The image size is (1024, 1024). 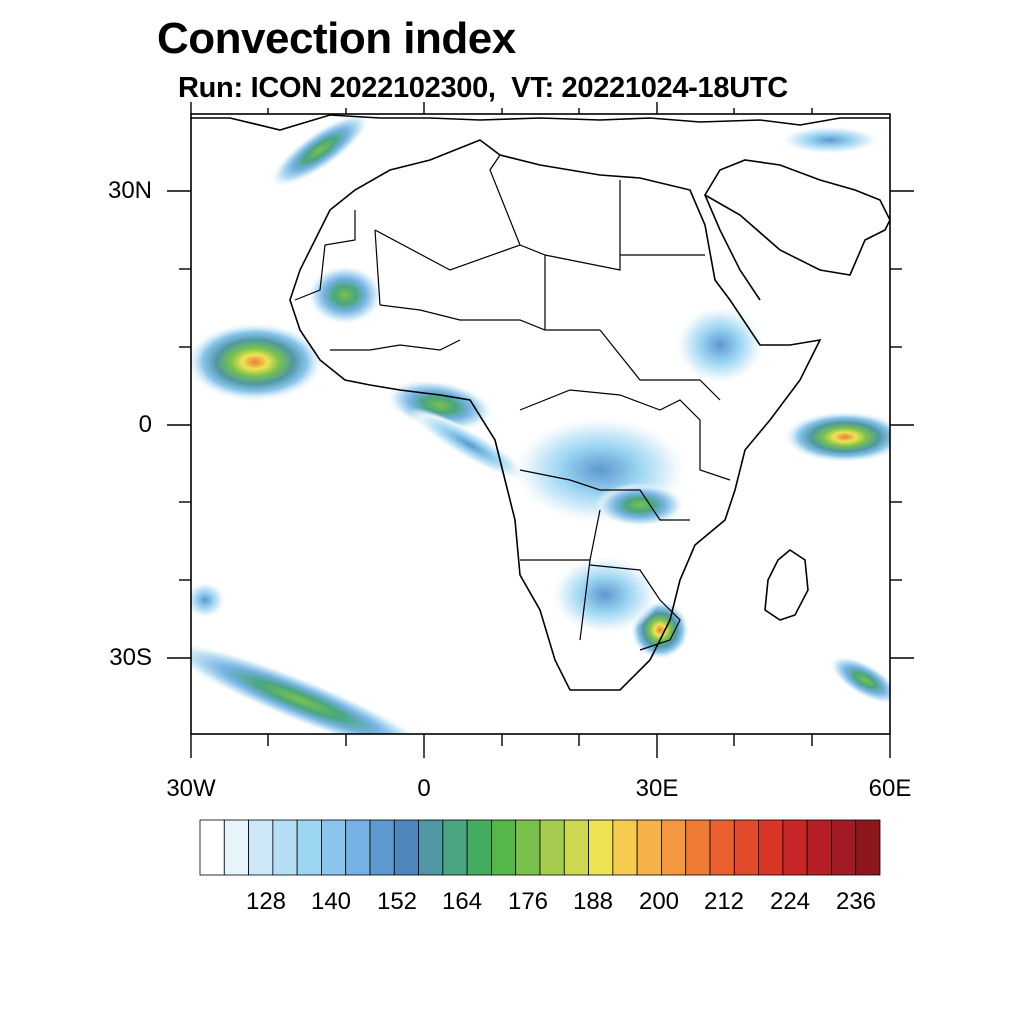 What do you see at coordinates (859, 680) in the screenshot?
I see `convection-sw-indian-ocean` at bounding box center [859, 680].